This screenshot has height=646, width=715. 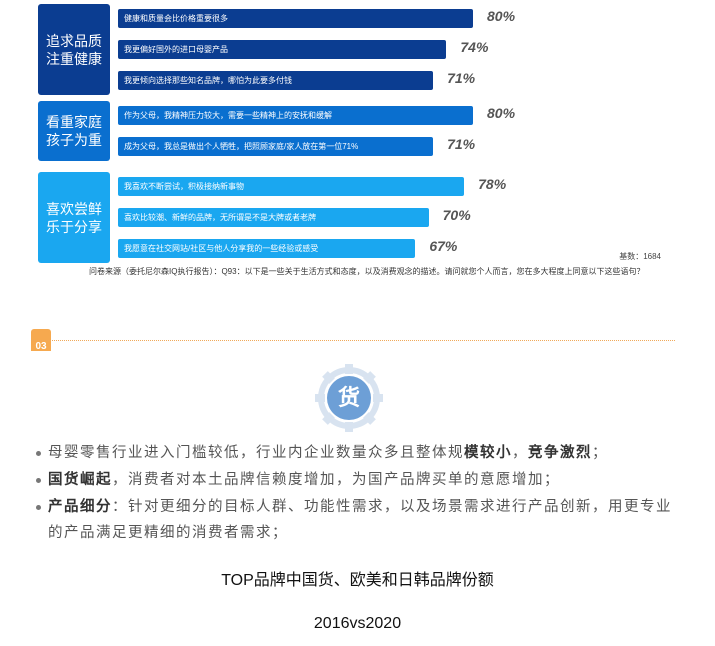 What do you see at coordinates (256, 453) in the screenshot?
I see `bullet-text: 母婴零售行业进入门槛较低，行业内企业数量众多且整体规` at bounding box center [256, 453].